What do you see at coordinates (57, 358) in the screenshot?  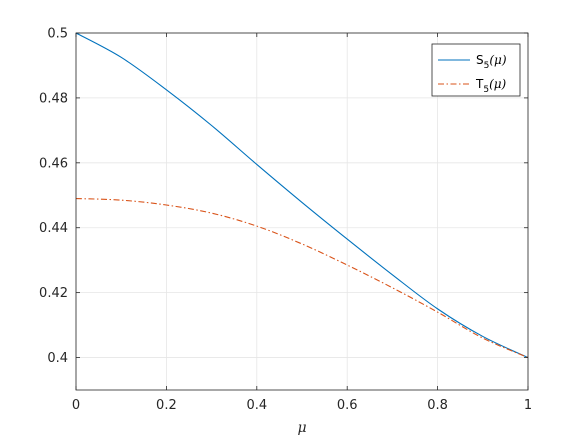 I see `y-tick-label: 0.4` at bounding box center [57, 358].